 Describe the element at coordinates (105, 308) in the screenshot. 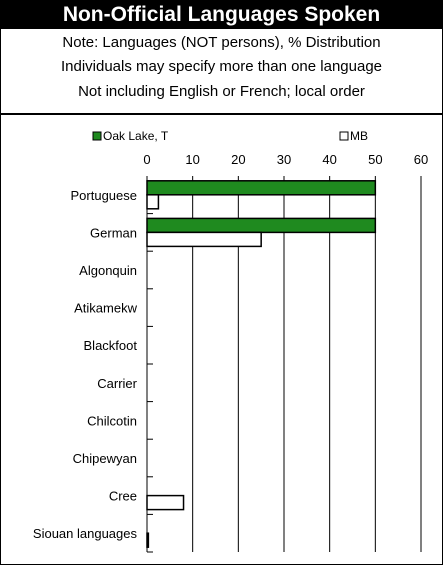

I see `y-category-label: Atikamekw` at that location.